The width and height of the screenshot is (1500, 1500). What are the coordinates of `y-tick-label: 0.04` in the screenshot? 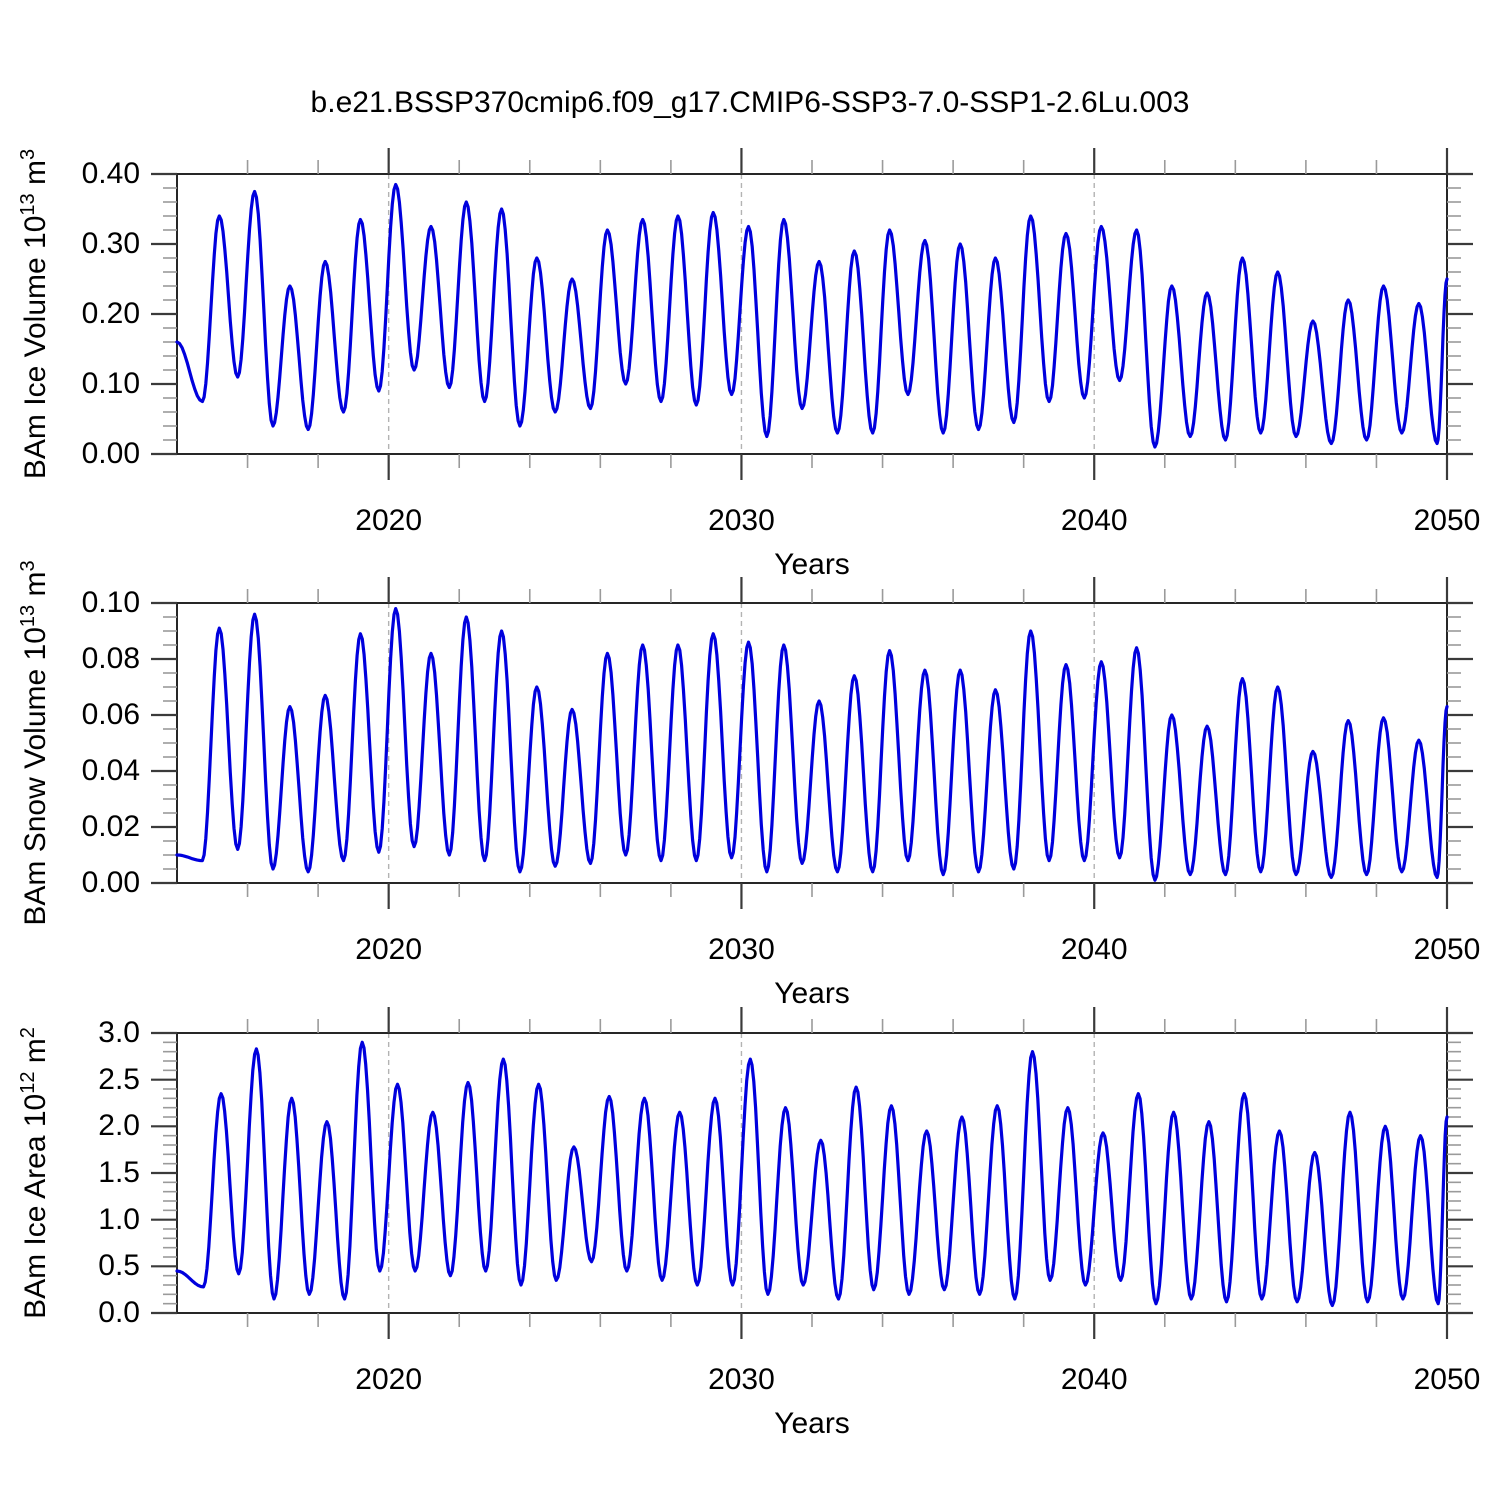 It's located at (110, 770).